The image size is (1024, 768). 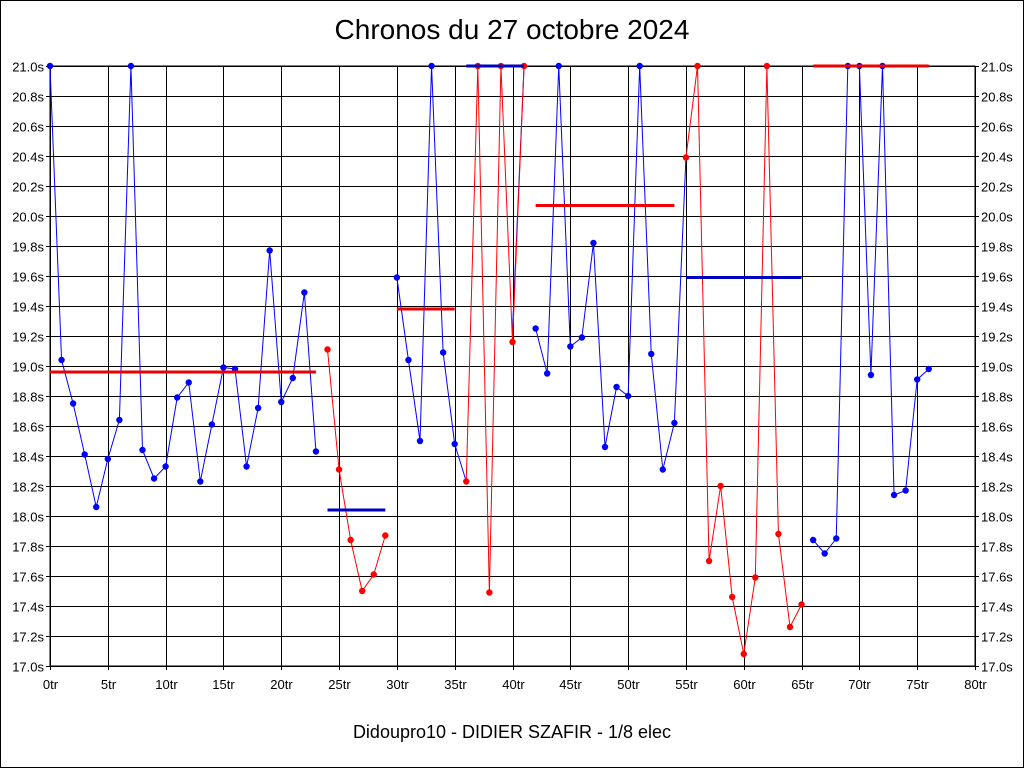 What do you see at coordinates (997, 367) in the screenshot?
I see `y-tick-label-right: 19.0s` at bounding box center [997, 367].